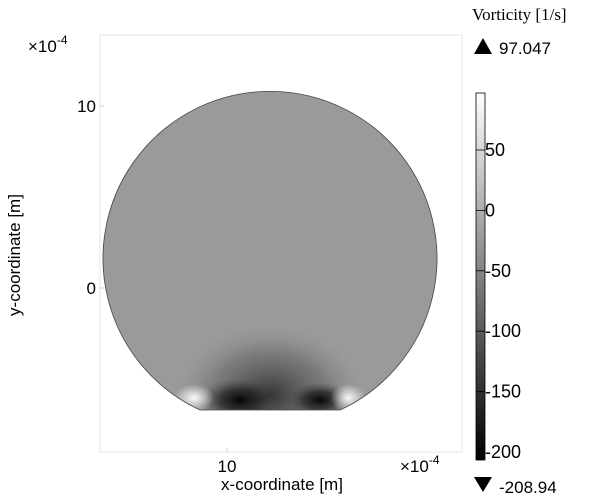 Image resolution: width=603 pixels, height=496 pixels. What do you see at coordinates (525, 48) in the screenshot?
I see `colorbar-max-label: 97.047` at bounding box center [525, 48].